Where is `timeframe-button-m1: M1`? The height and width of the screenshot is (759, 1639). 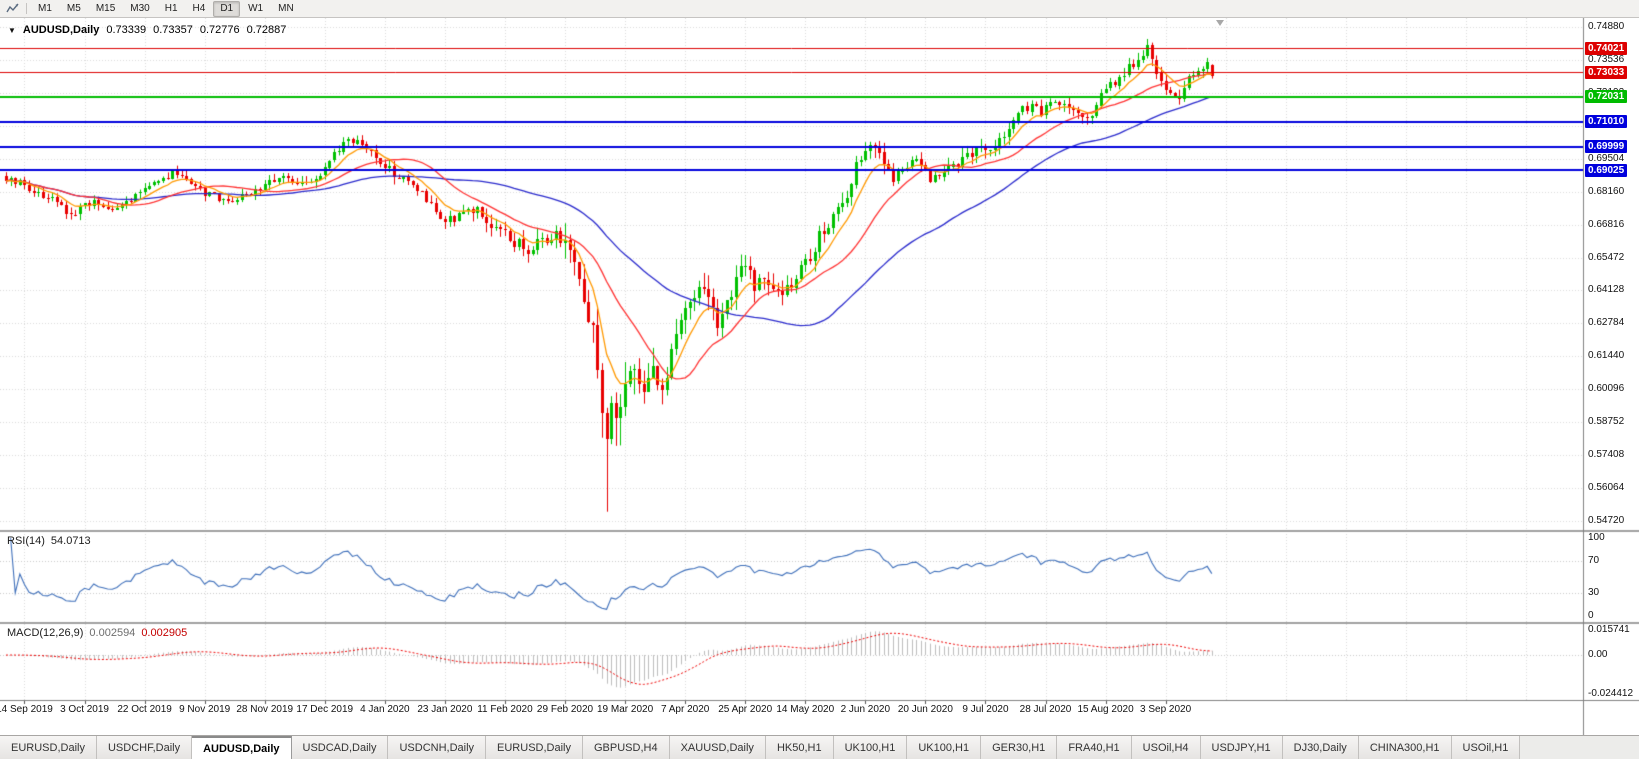 timeframe-button-m1: M1 is located at coordinates (45, 8).